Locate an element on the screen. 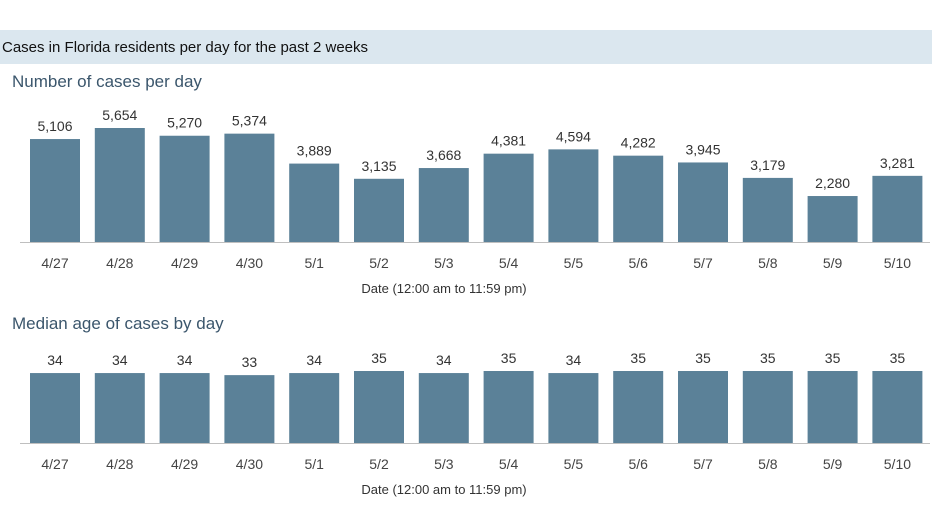 The width and height of the screenshot is (932, 524). data-label: 33 is located at coordinates (250, 362).